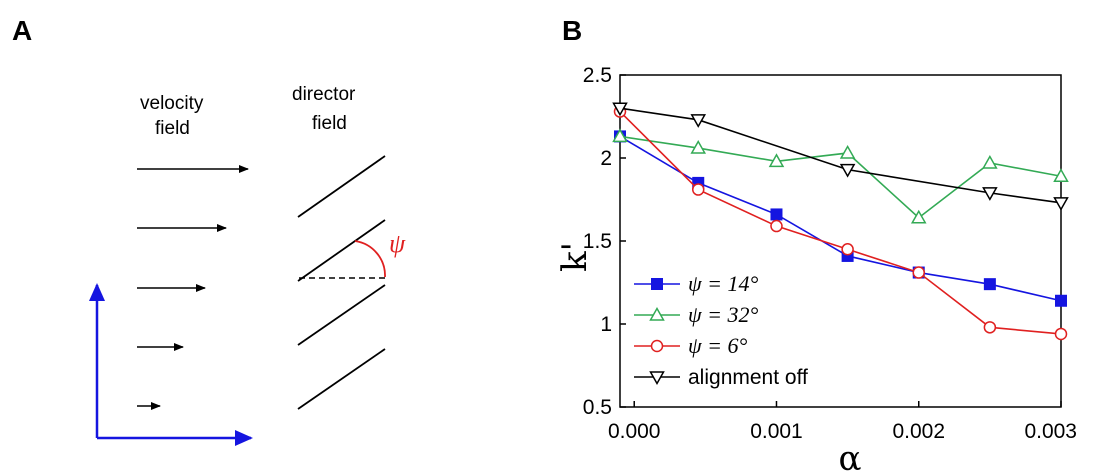 The image size is (1099, 476). Describe the element at coordinates (324, 94) in the screenshot. I see `director-field-label-line1: director` at that location.